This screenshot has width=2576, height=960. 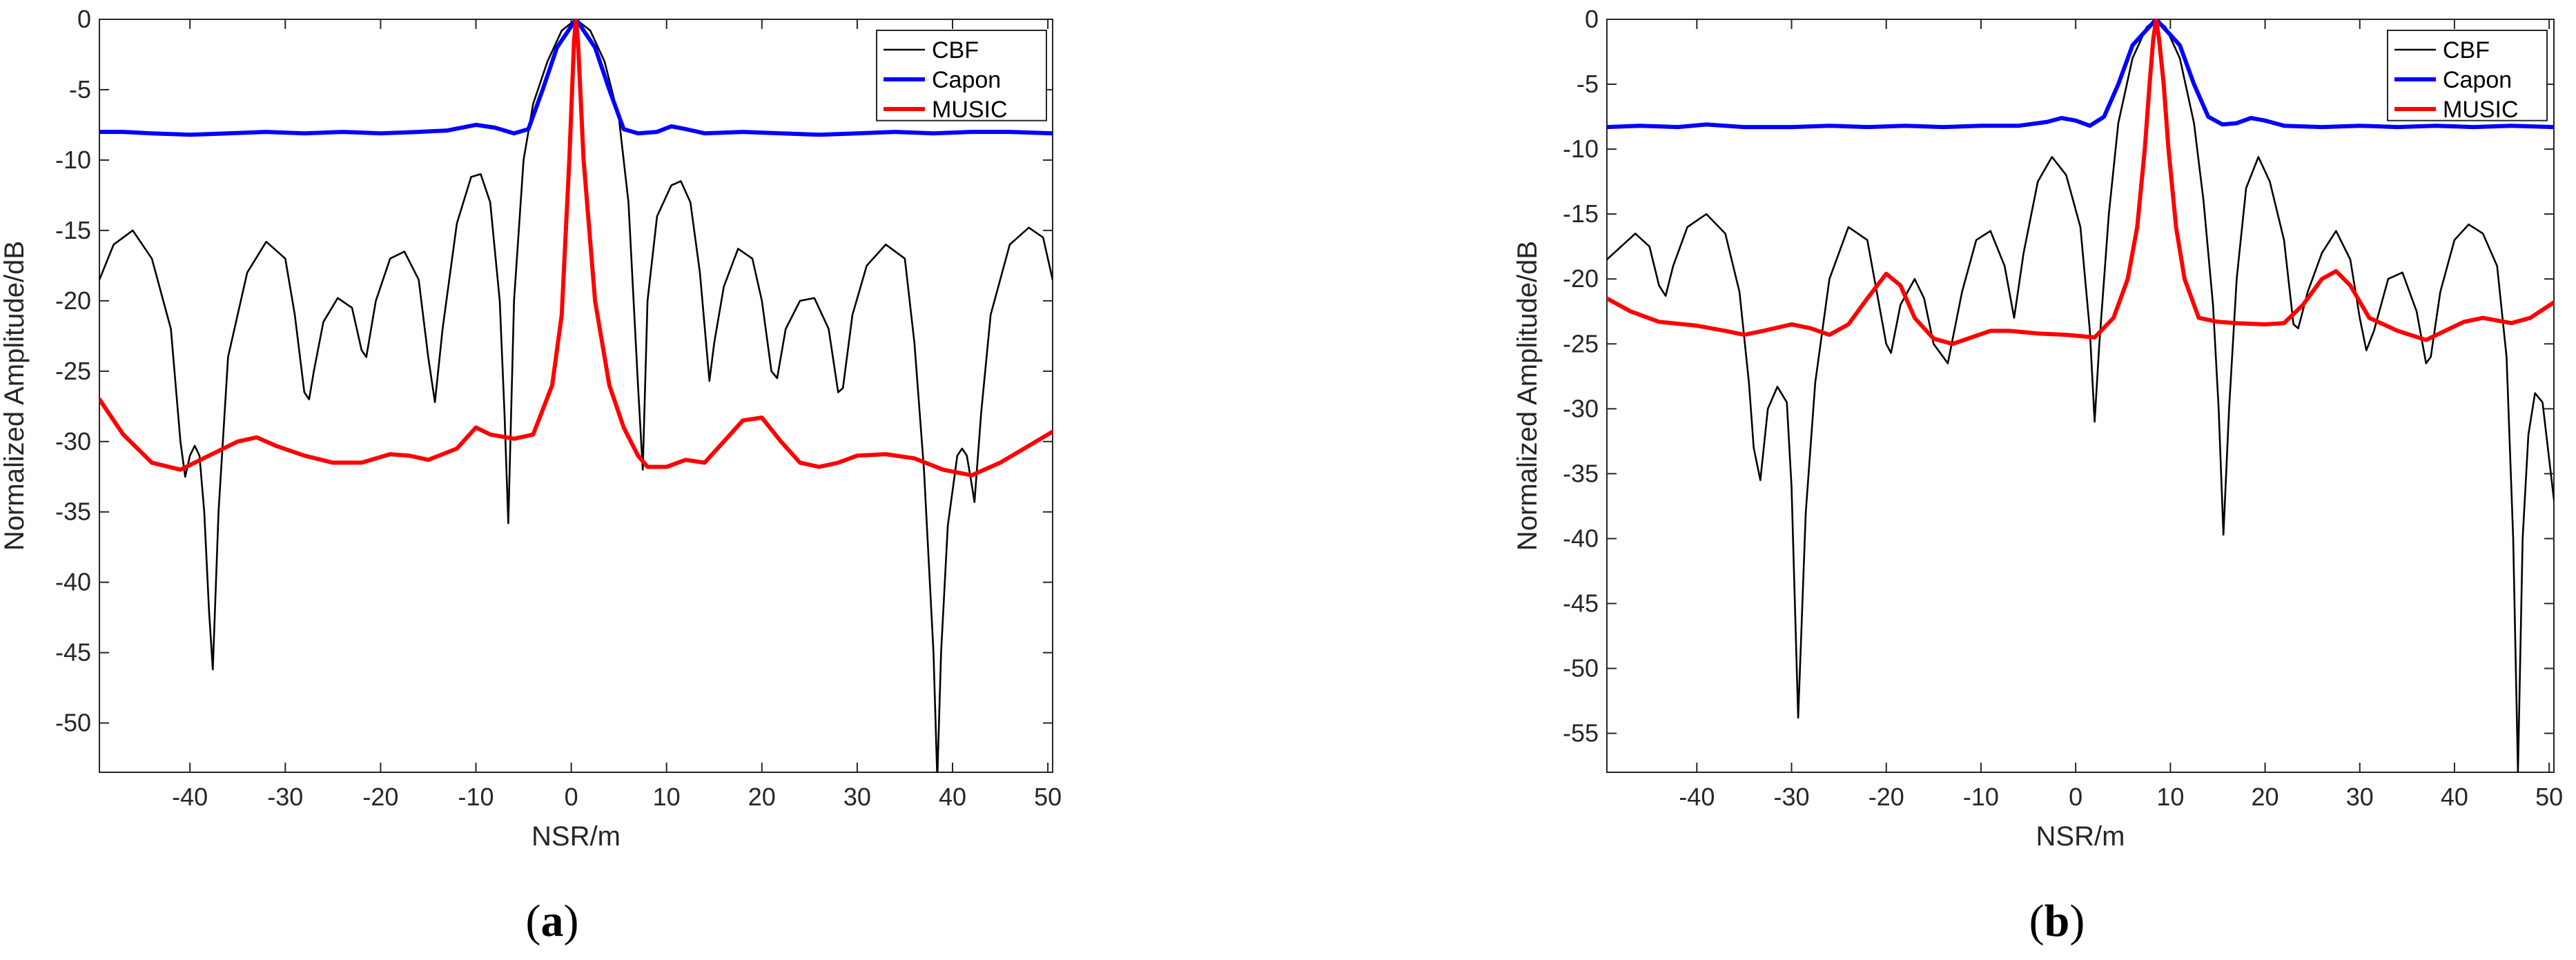 I want to click on y-tick-label: -55, so click(x=1581, y=733).